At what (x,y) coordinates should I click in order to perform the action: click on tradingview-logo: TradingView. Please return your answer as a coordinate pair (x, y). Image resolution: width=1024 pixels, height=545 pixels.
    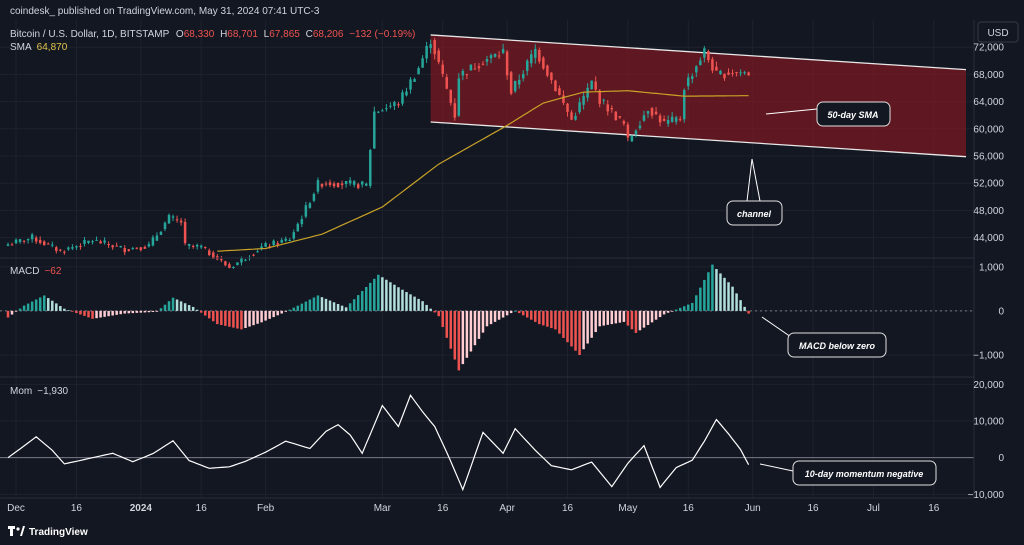
    Looking at the image, I should click on (48, 532).